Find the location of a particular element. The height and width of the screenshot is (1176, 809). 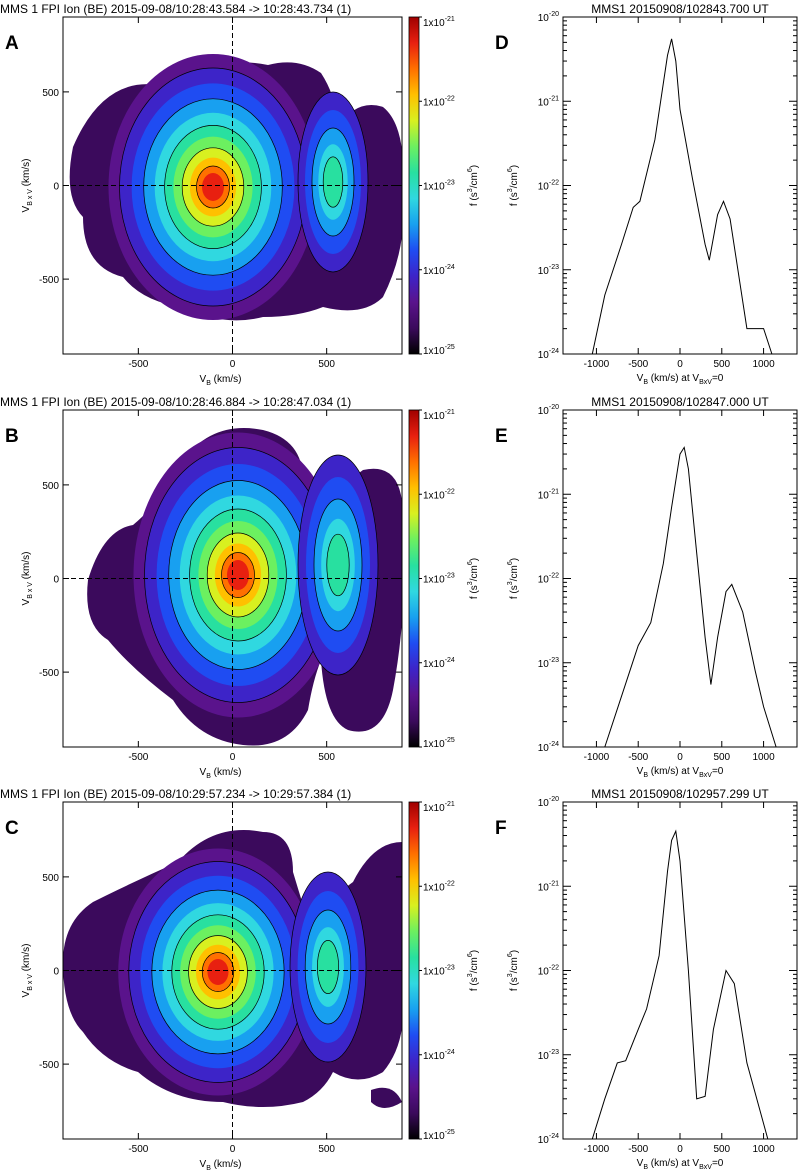

distribution-curve is located at coordinates (682, 196).